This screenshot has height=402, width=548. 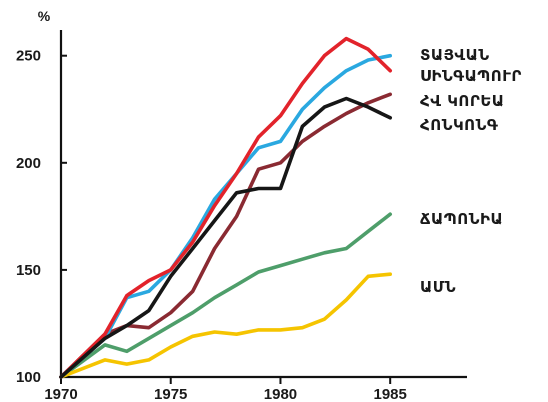 I want to click on series-label-2: ՍԻՆԳԱՊՈՒՐ, so click(x=471, y=76).